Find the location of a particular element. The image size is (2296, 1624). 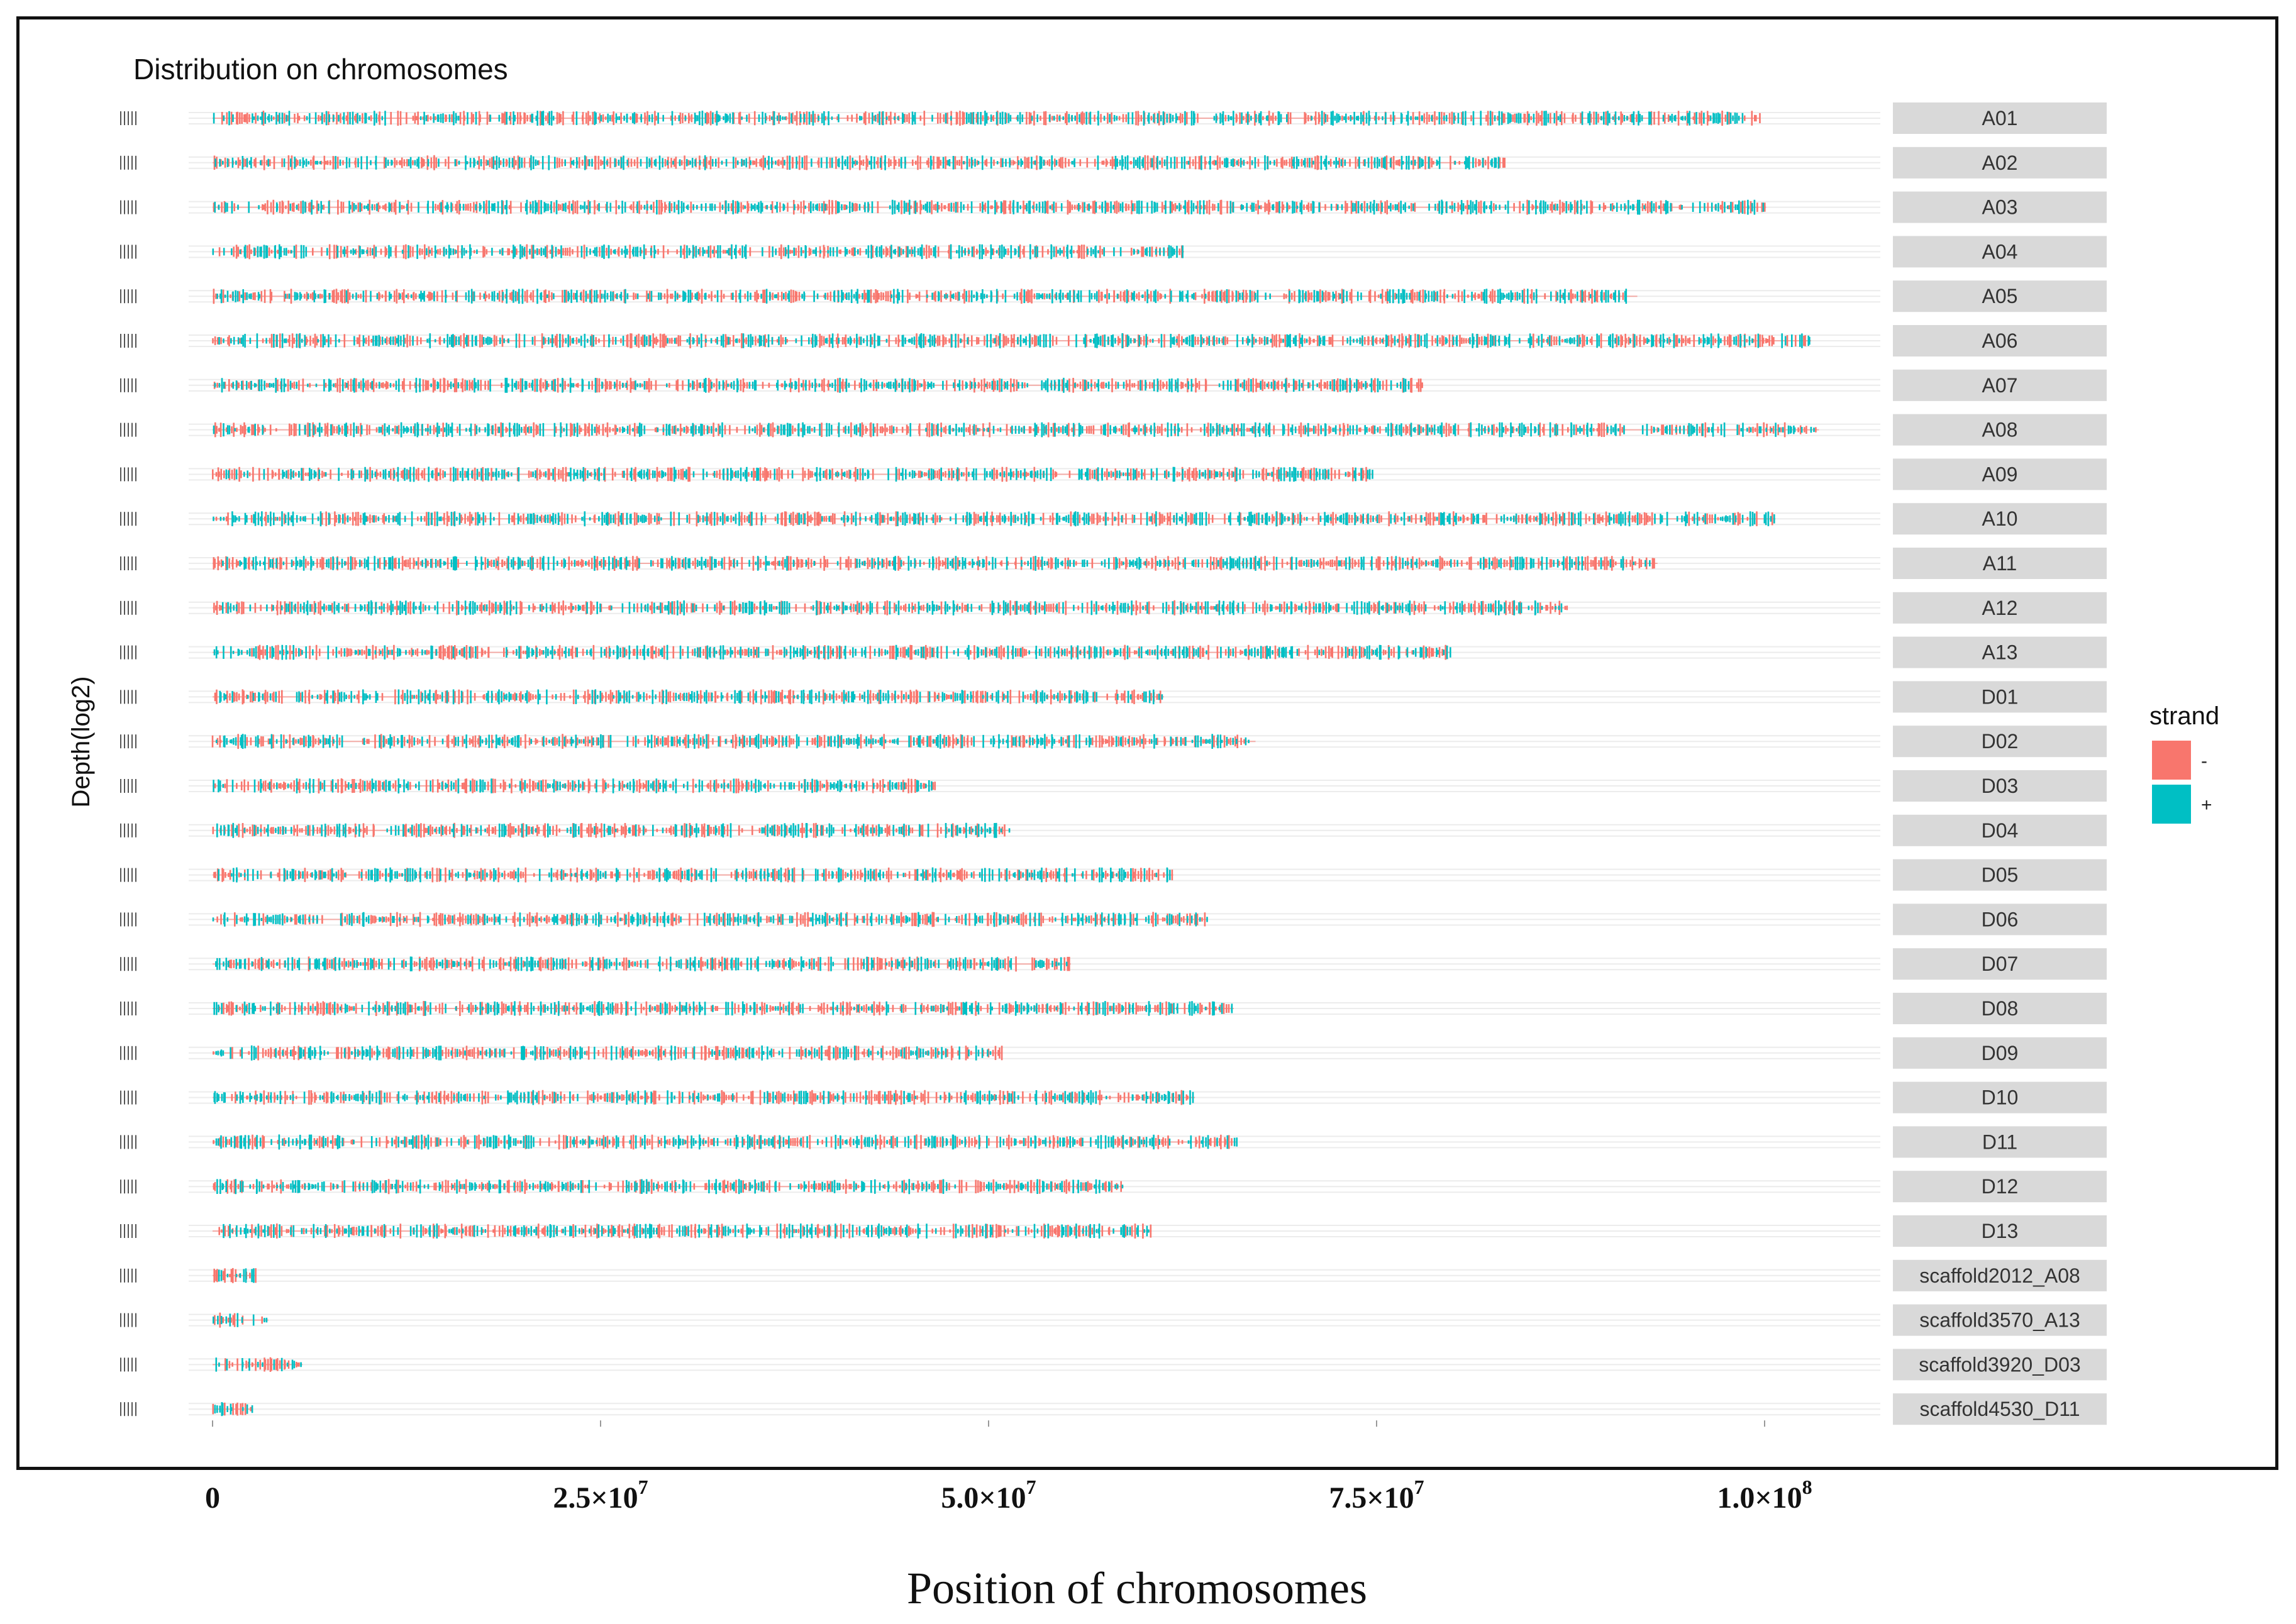

facet-strip-label: A01 is located at coordinates (2000, 118).